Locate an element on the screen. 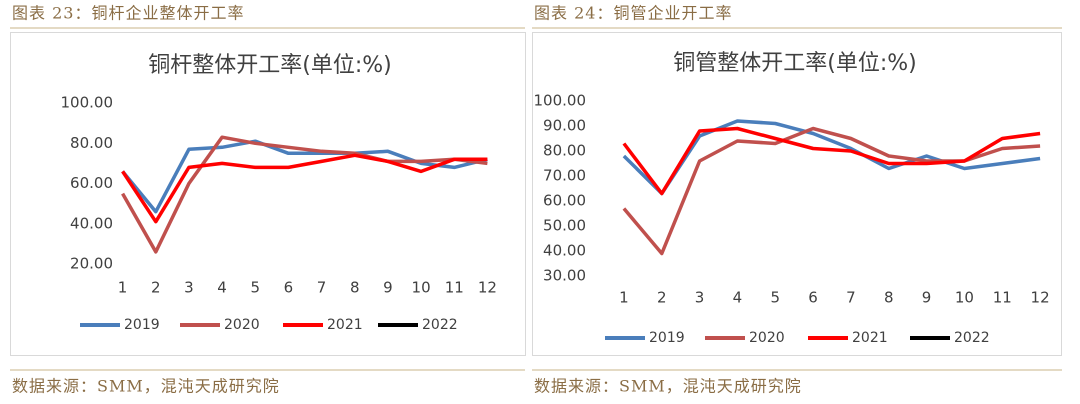 The image size is (1080, 404). chart-title: 铜杆整体开工率(单位:%) is located at coordinates (269, 65).